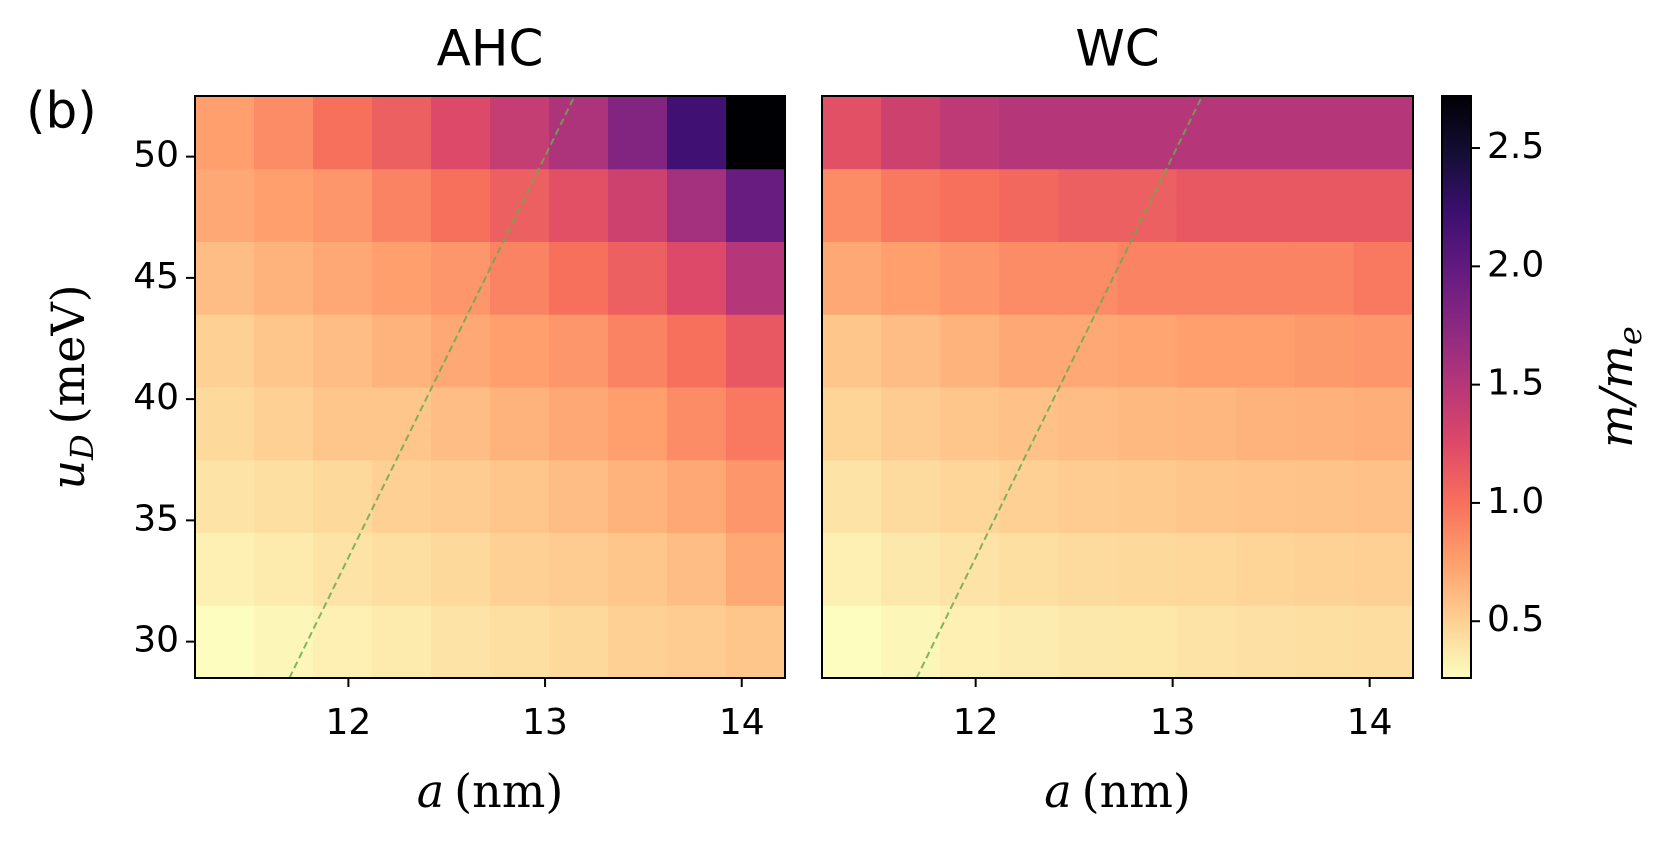  What do you see at coordinates (1456, 387) in the screenshot?
I see `colorbar` at bounding box center [1456, 387].